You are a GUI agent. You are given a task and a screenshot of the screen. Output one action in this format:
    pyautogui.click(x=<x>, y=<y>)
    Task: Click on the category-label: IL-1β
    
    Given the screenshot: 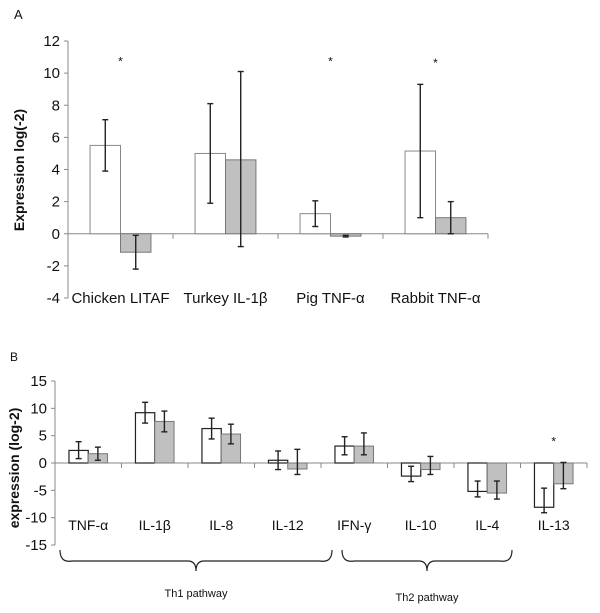 What is the action you would take?
    pyautogui.click(x=155, y=525)
    